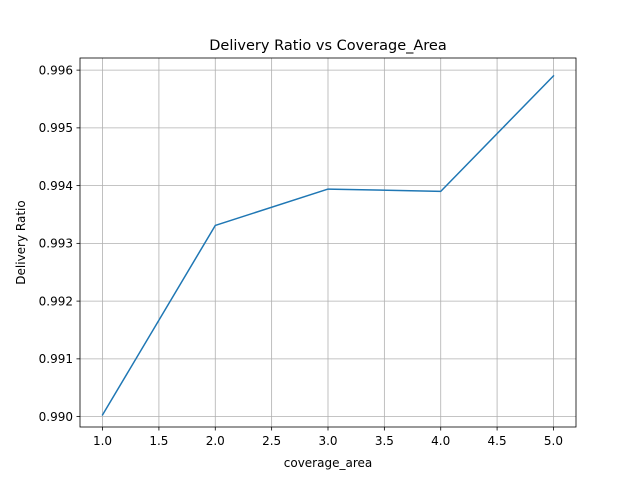 Image resolution: width=640 pixels, height=480 pixels. What do you see at coordinates (384, 441) in the screenshot?
I see `x-tick-label: 3.5` at bounding box center [384, 441].